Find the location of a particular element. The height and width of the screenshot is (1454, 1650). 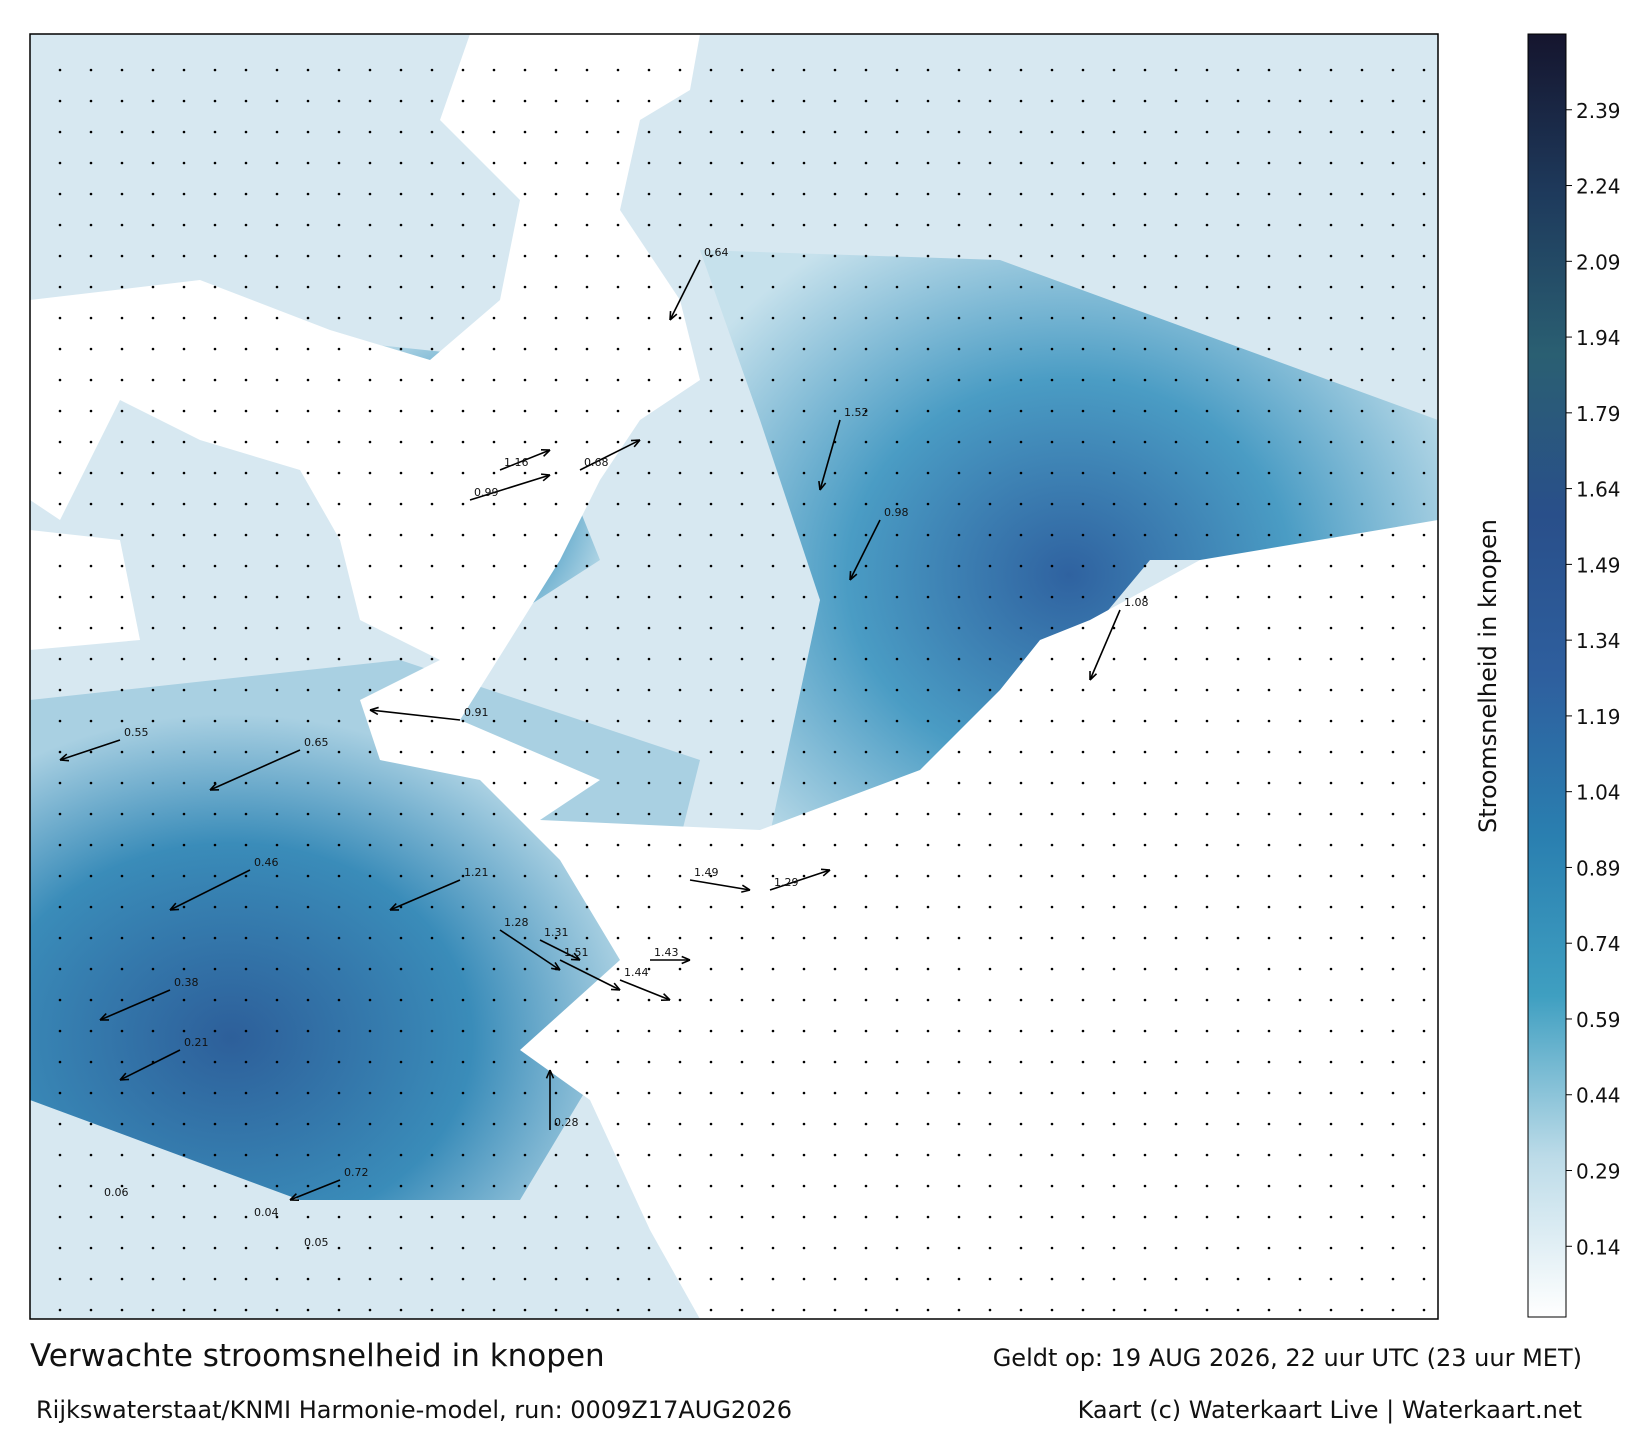

colorbar-tick-label: 0.89 is located at coordinates (1598, 868).